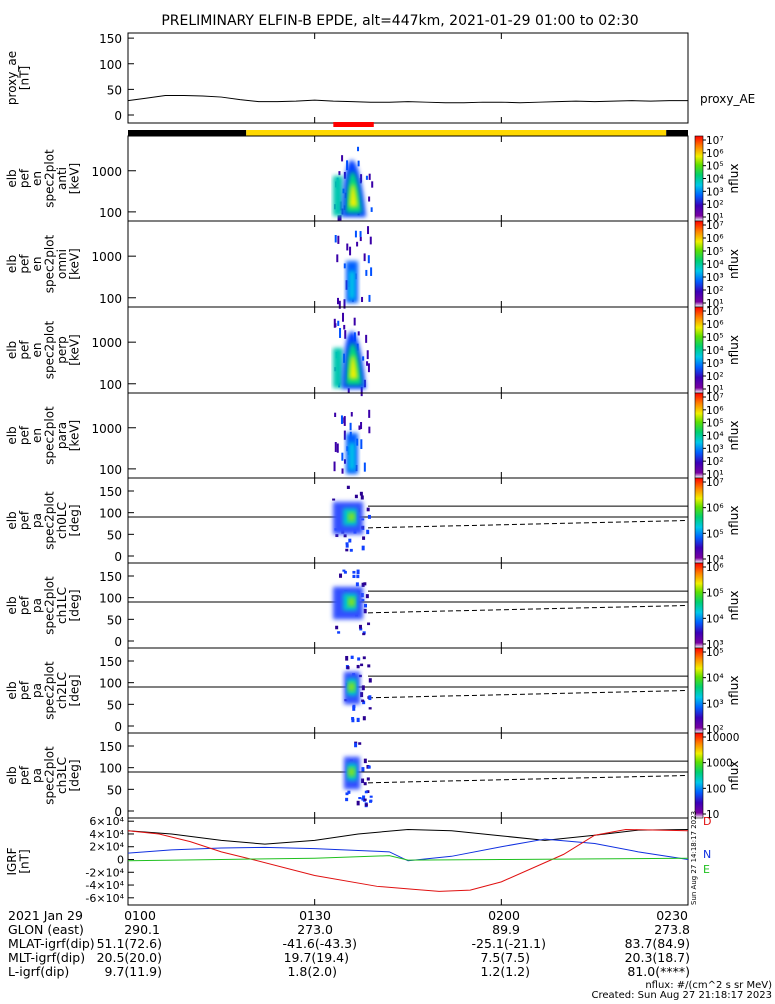 The image size is (775, 1004). Describe the element at coordinates (727, 99) in the screenshot. I see `proxy-ae-legend: proxy_AE` at that location.